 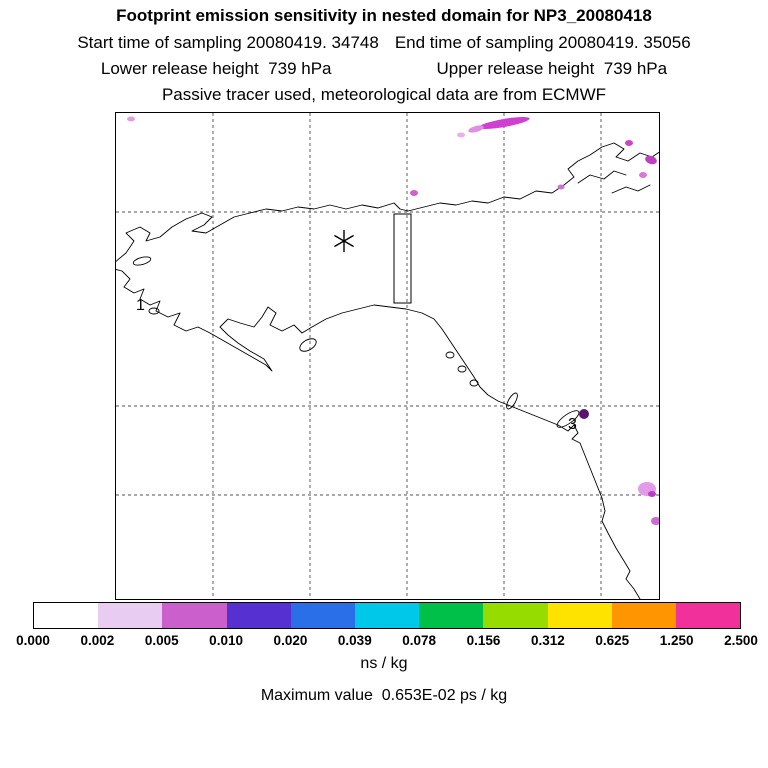 What do you see at coordinates (344, 241) in the screenshot?
I see `release-point-marker` at bounding box center [344, 241].